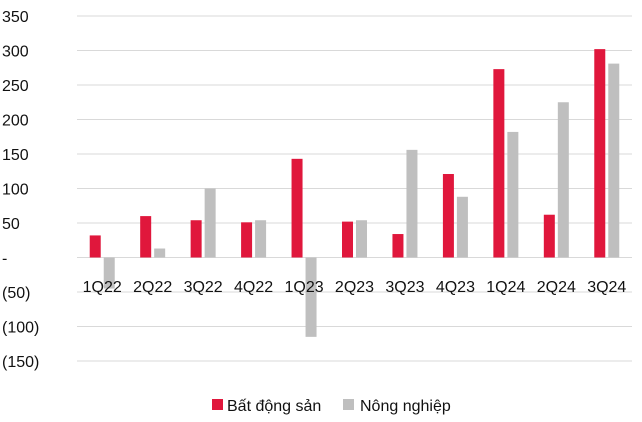 The image size is (642, 422). I want to click on legend-label: Bất động sản, so click(274, 406).